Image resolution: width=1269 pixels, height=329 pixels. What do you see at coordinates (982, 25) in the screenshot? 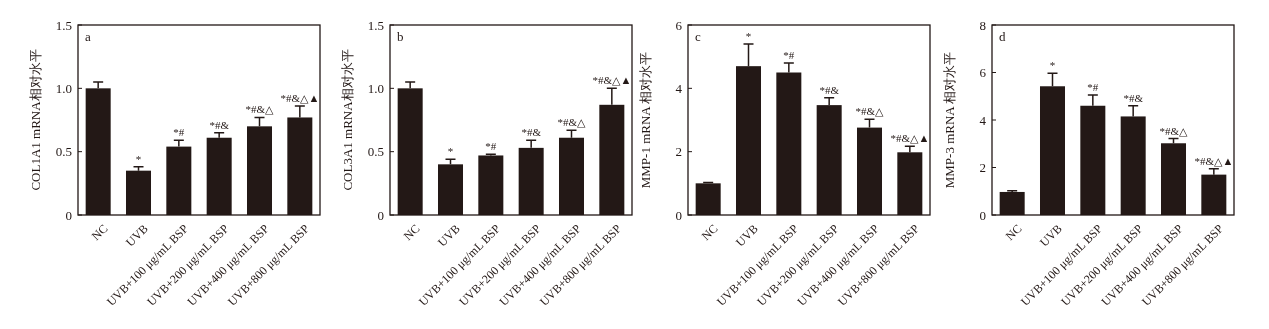
I see `y-tick-label: 8` at bounding box center [982, 25].